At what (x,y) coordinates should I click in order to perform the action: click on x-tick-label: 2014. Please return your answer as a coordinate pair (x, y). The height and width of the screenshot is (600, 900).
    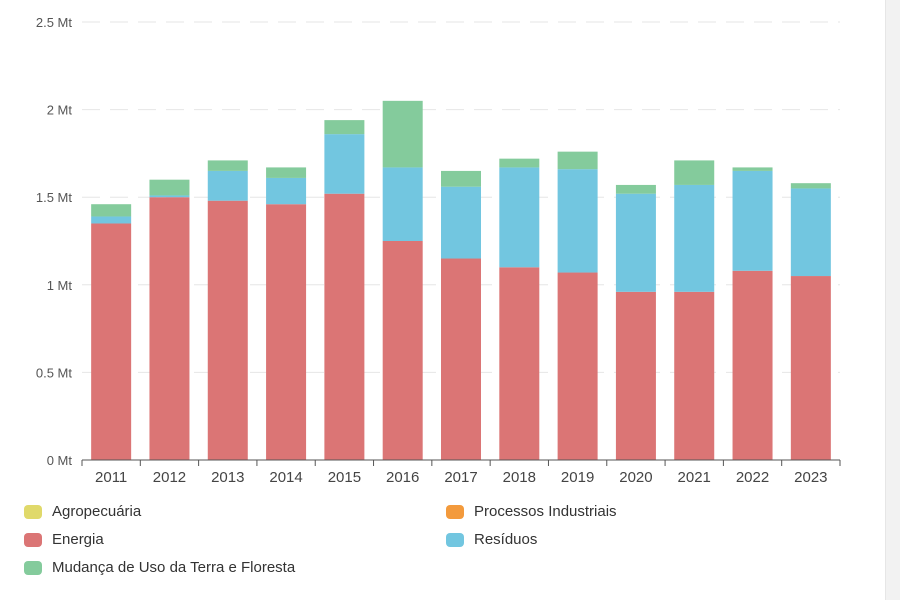
    Looking at the image, I should click on (285, 477).